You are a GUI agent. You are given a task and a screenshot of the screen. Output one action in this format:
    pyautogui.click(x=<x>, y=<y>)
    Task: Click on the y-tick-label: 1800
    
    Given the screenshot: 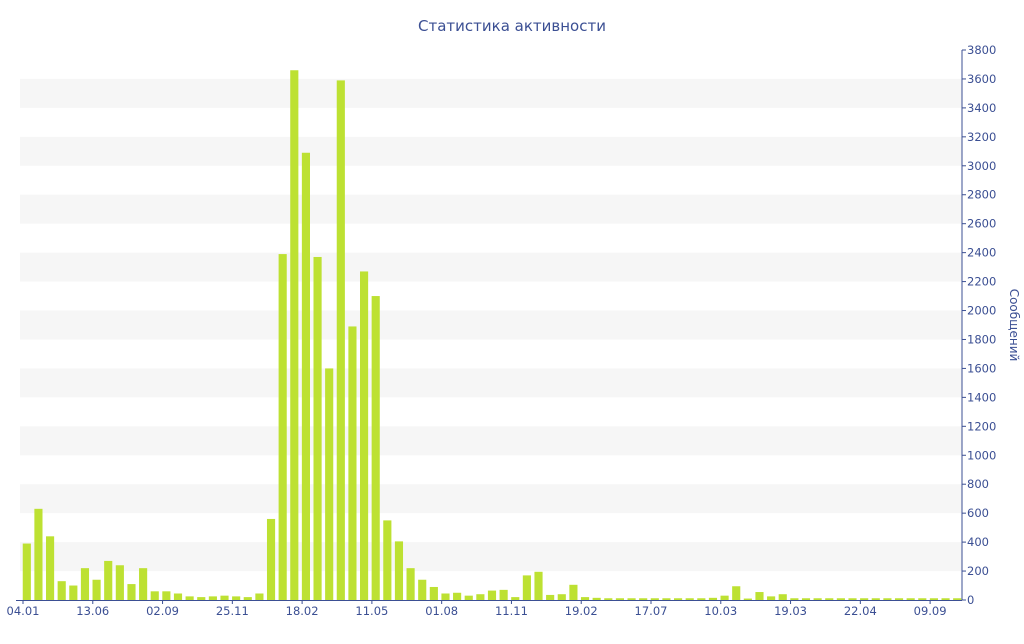 What is the action you would take?
    pyautogui.click(x=981, y=339)
    